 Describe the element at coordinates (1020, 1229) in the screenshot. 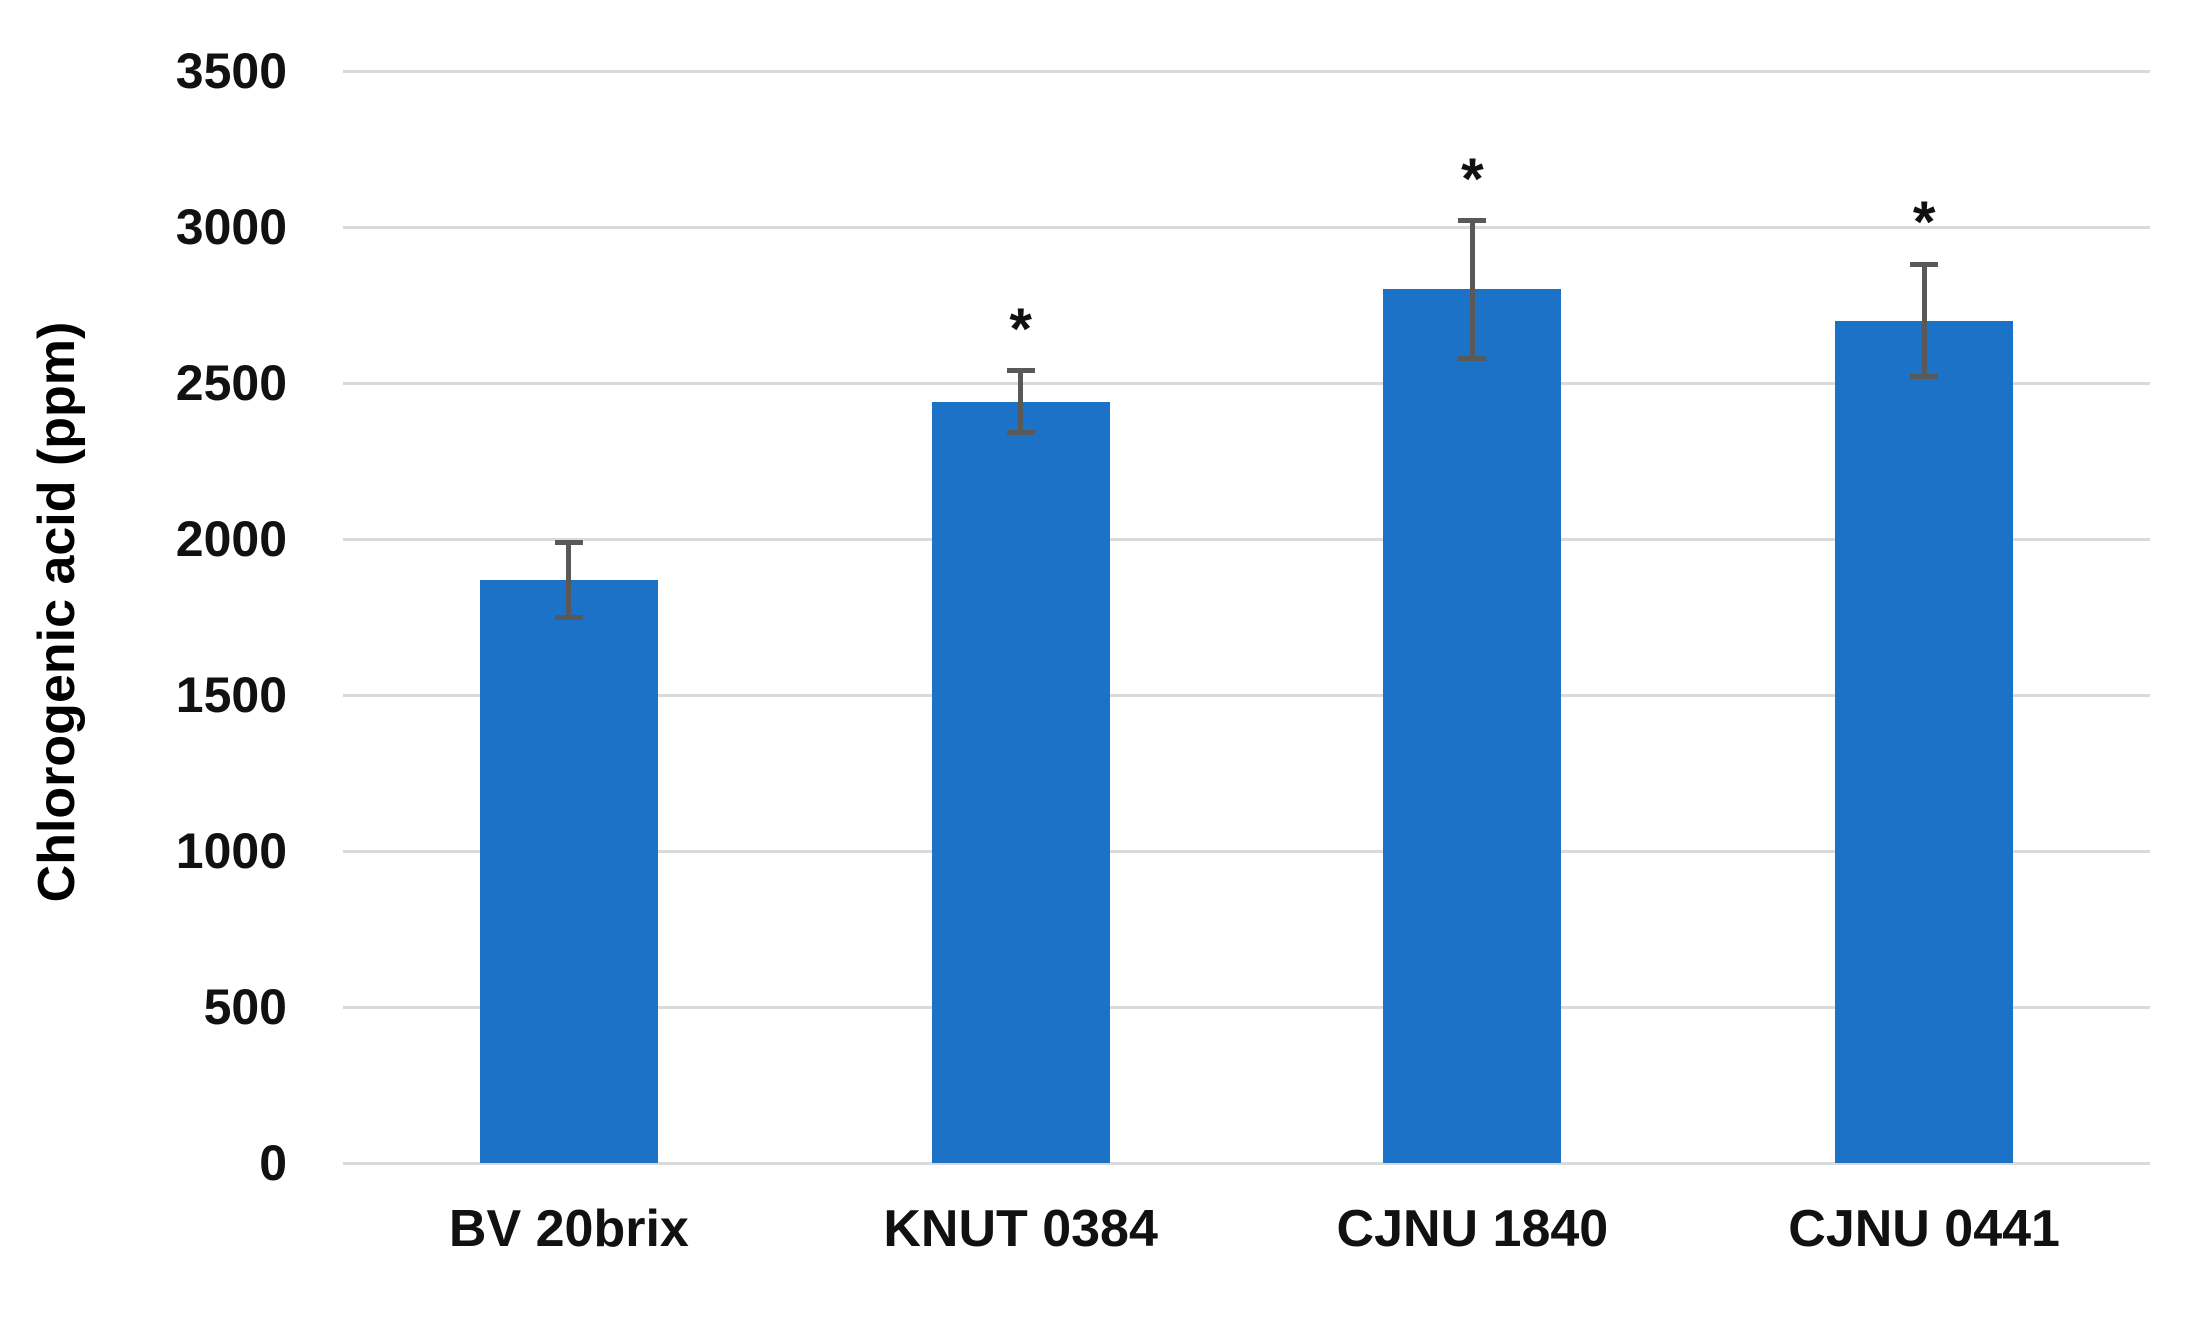

I see `x-tick-label: KNUT 0384` at that location.